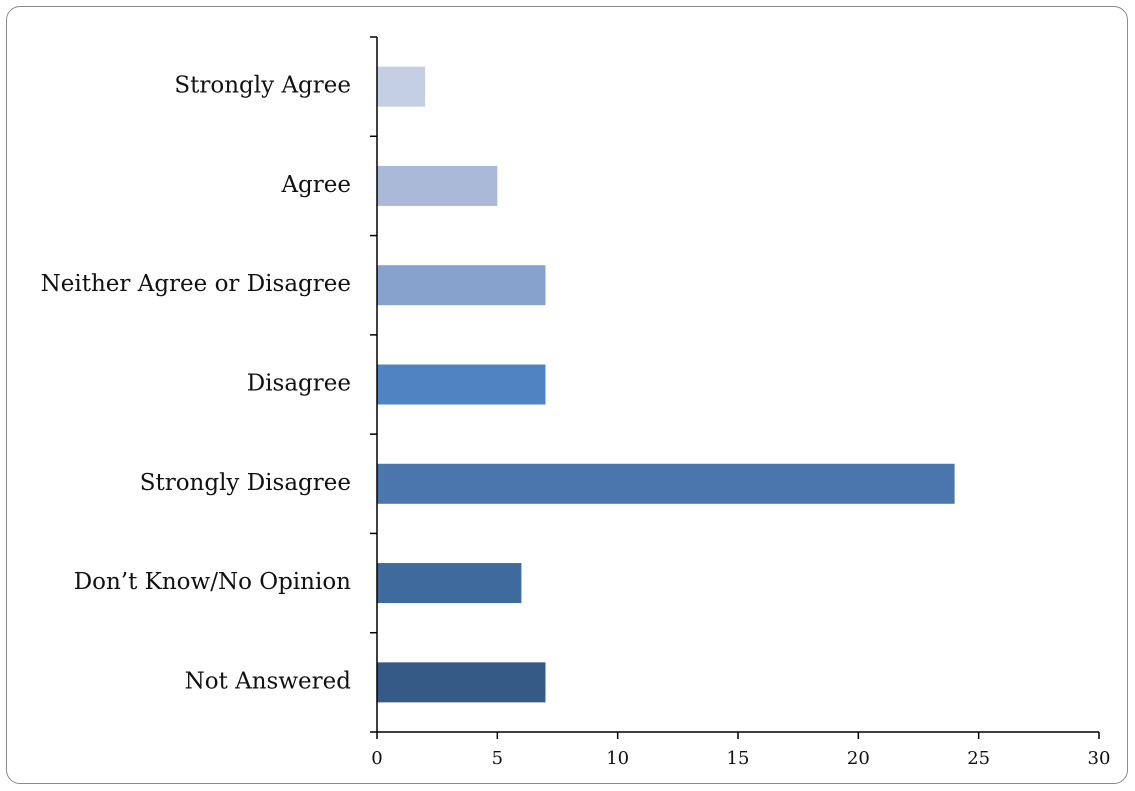 The width and height of the screenshot is (1135, 791). Describe the element at coordinates (497, 758) in the screenshot. I see `x-tick-label: 5` at that location.